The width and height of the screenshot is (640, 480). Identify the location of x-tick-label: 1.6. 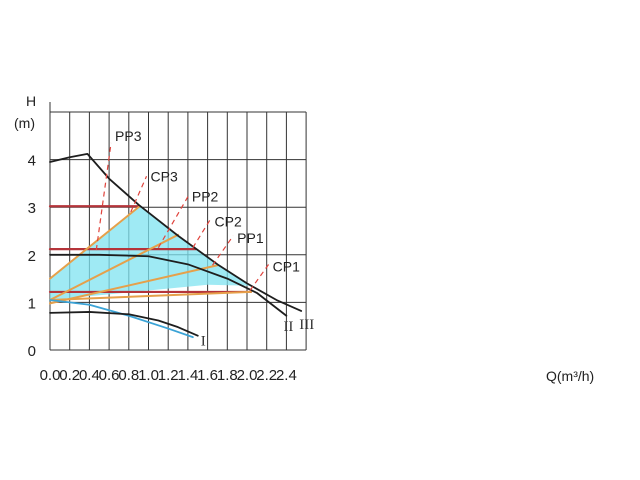
(207, 375).